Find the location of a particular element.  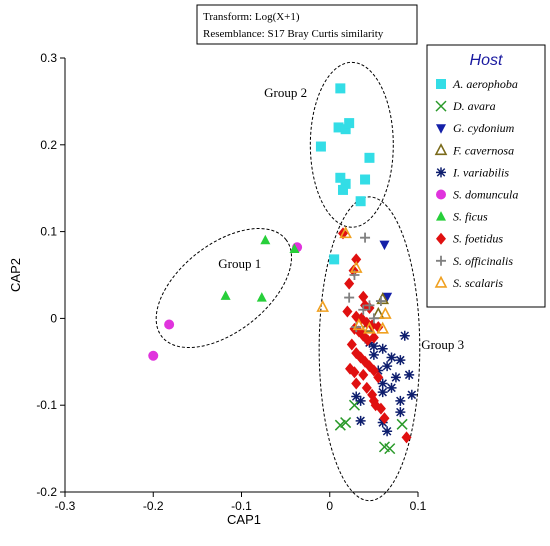

legend-label-s-officinalis: S. officinalis is located at coordinates (483, 261).